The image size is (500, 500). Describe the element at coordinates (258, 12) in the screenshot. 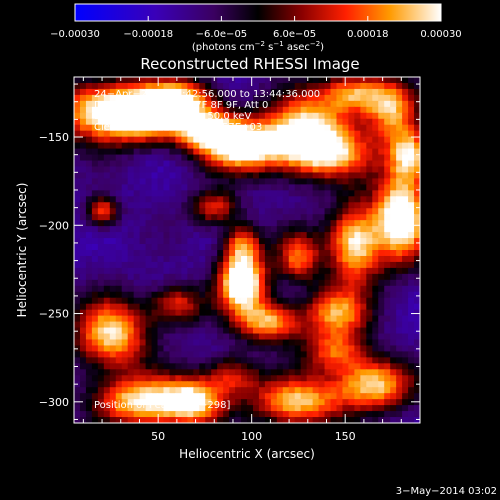

I see `colorbar-ticks` at that location.